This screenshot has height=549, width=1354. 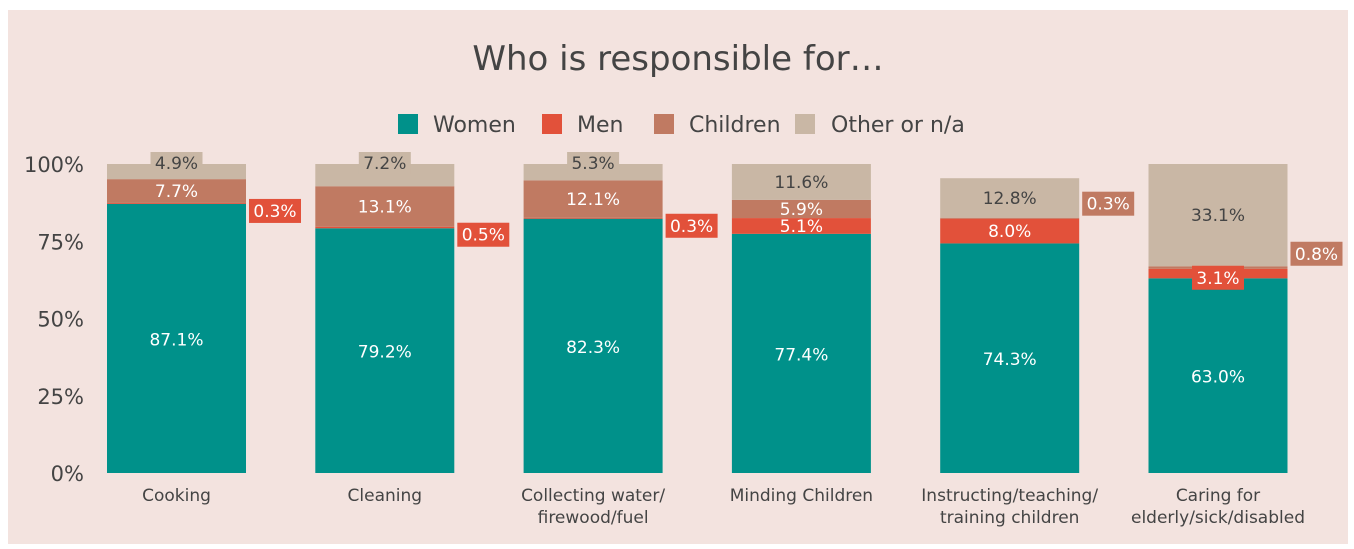 What do you see at coordinates (385, 496) in the screenshot?
I see `x-category-label: Cleaning` at bounding box center [385, 496].